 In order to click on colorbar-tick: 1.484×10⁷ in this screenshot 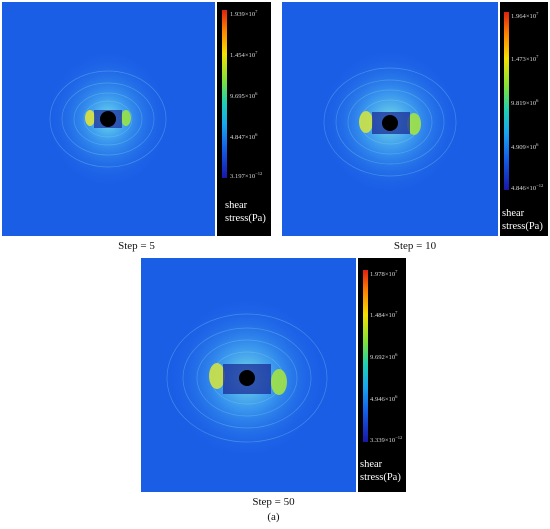, I will do `click(384, 314)`.